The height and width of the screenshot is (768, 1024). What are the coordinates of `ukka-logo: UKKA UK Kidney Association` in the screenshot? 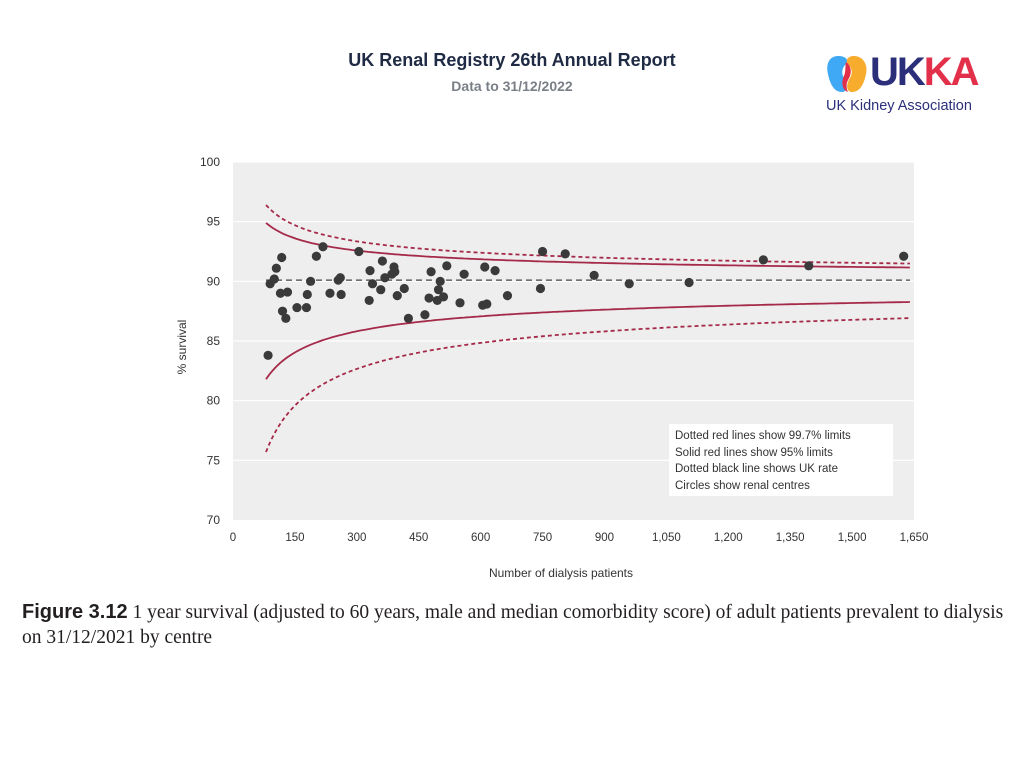 It's located at (909, 84).